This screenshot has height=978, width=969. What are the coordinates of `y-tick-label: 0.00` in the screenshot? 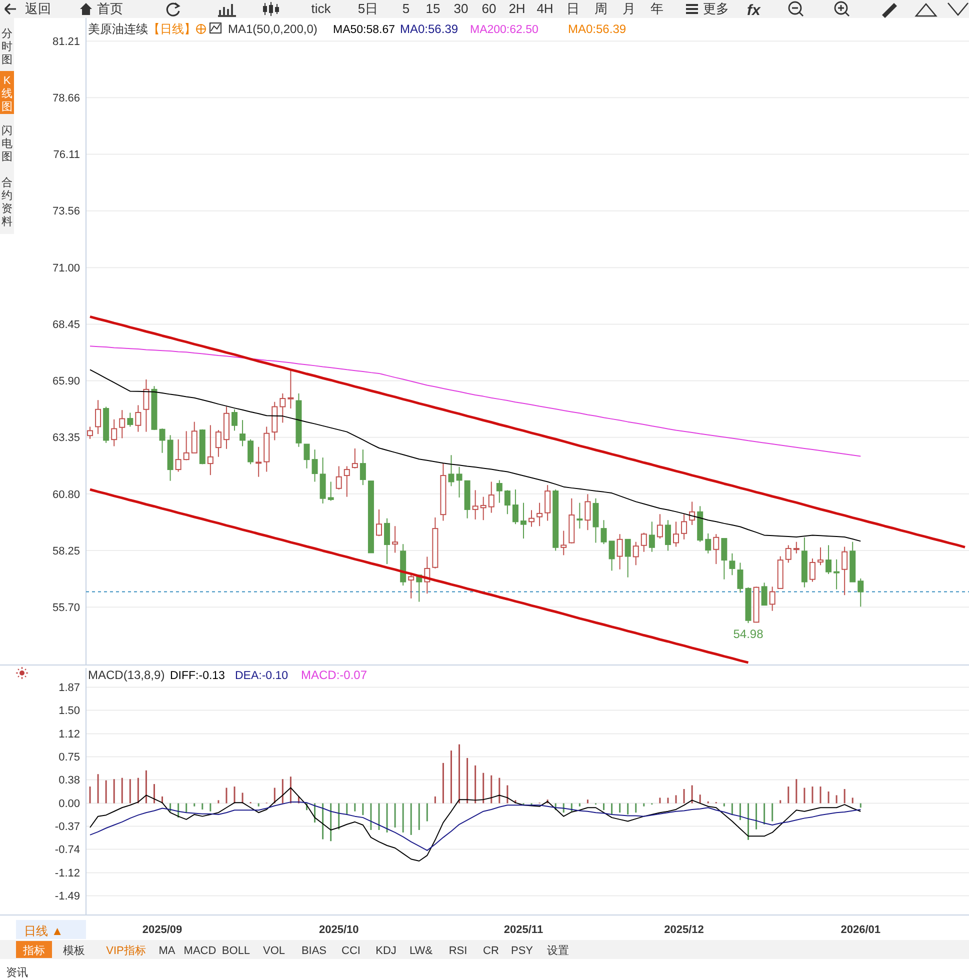 It's located at (69, 804).